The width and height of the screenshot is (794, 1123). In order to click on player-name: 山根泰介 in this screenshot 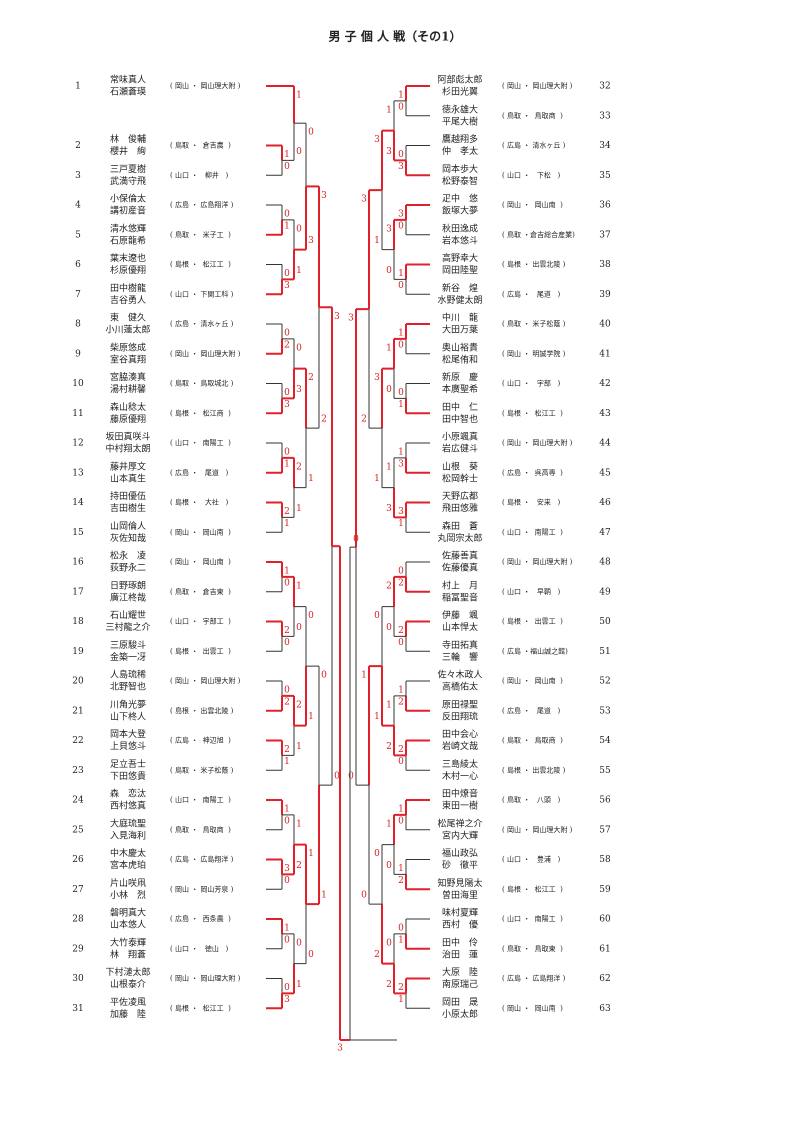, I will do `click(128, 984)`.